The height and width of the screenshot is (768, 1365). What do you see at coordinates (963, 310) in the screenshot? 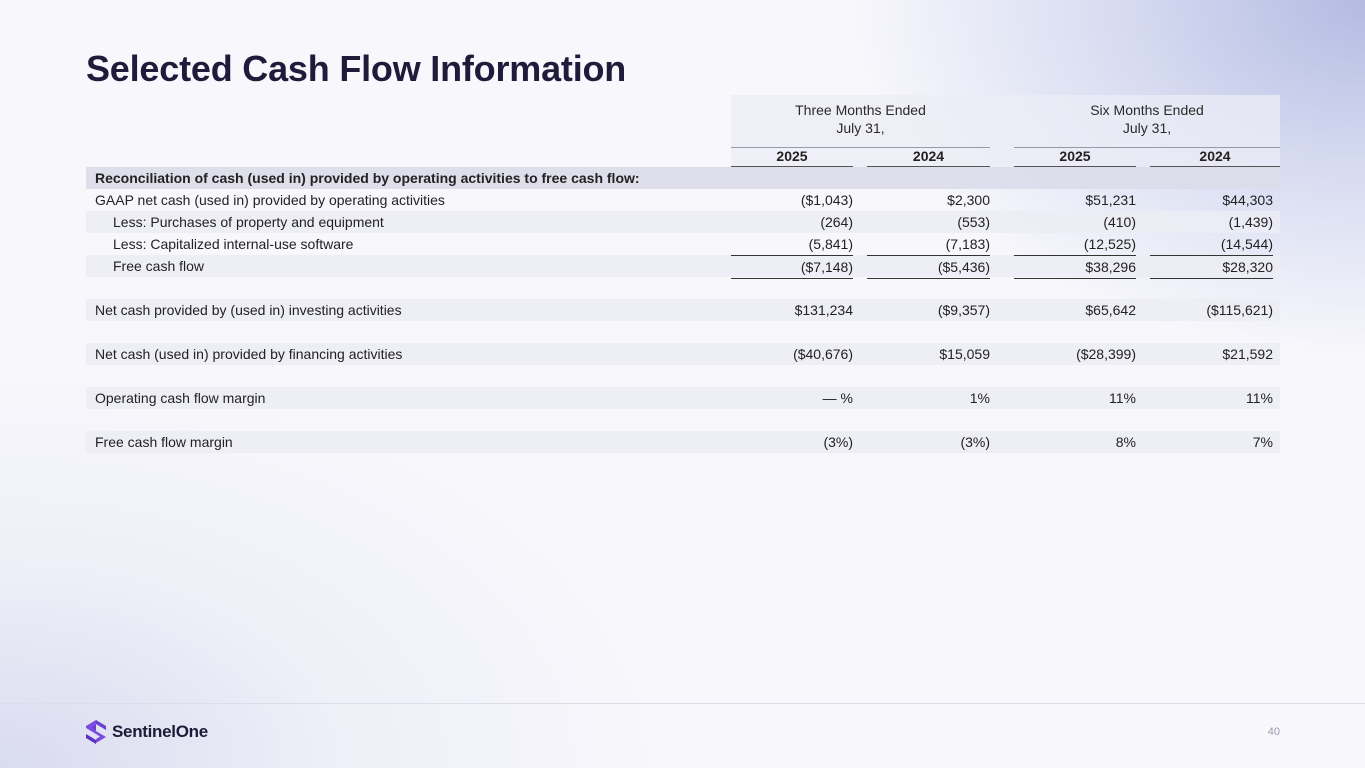
I see `cell-value: ($9,357)` at bounding box center [963, 310].